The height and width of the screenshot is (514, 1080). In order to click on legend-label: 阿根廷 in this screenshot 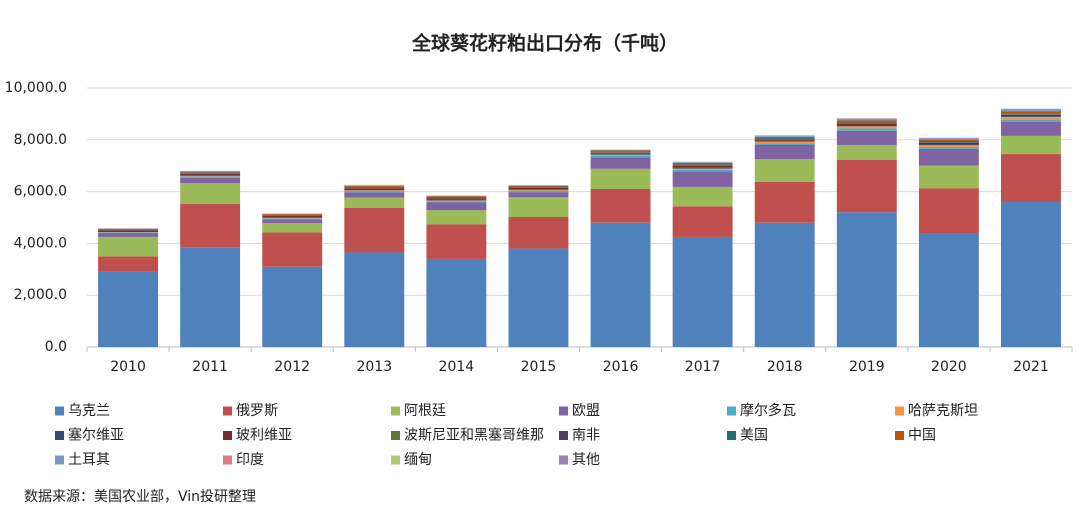, I will do `click(425, 411)`.